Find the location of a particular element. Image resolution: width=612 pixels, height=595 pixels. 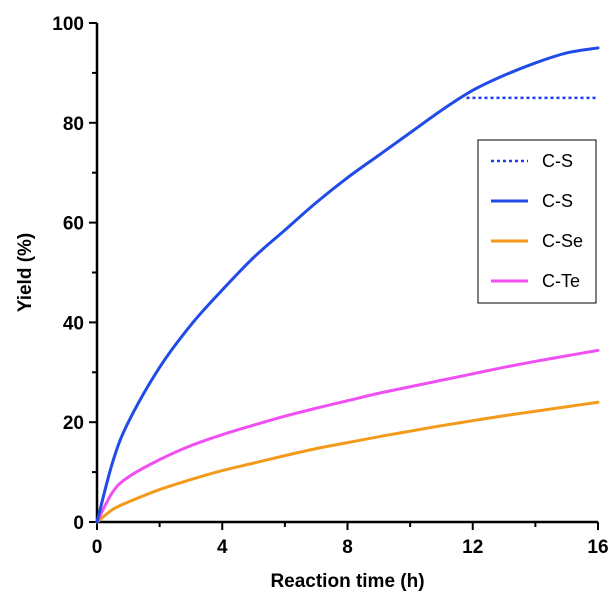

y-tick-label: 40 is located at coordinates (73, 323).